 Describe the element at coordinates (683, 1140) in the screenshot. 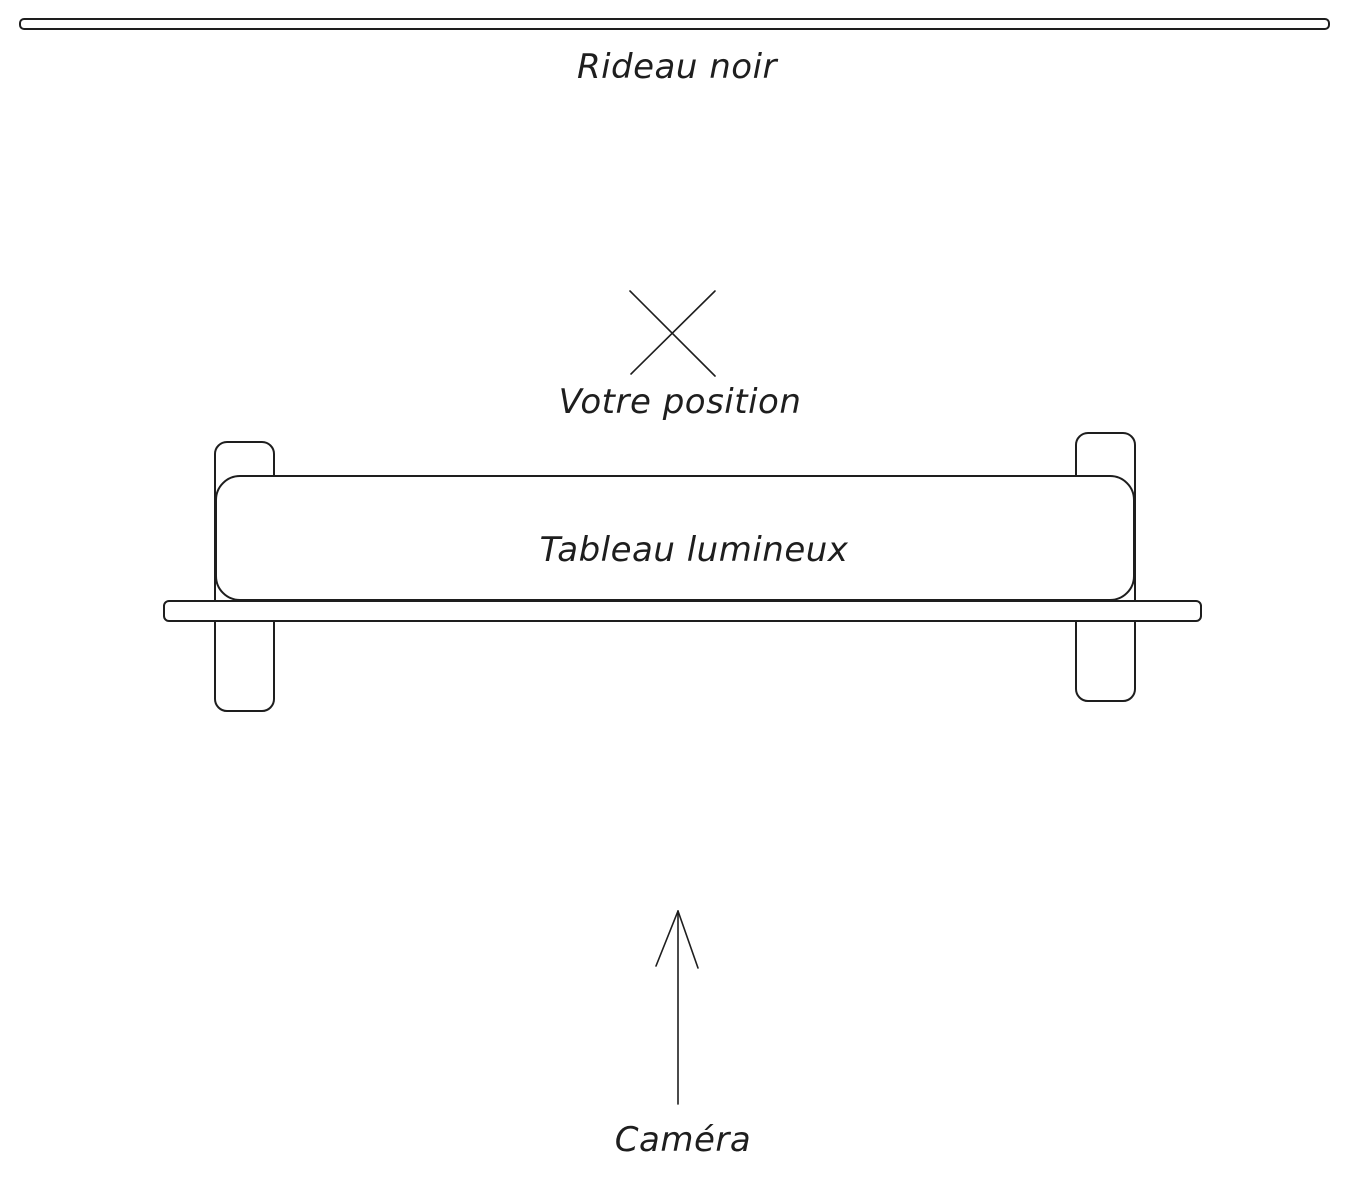

I see `camera-label: Caméra` at that location.